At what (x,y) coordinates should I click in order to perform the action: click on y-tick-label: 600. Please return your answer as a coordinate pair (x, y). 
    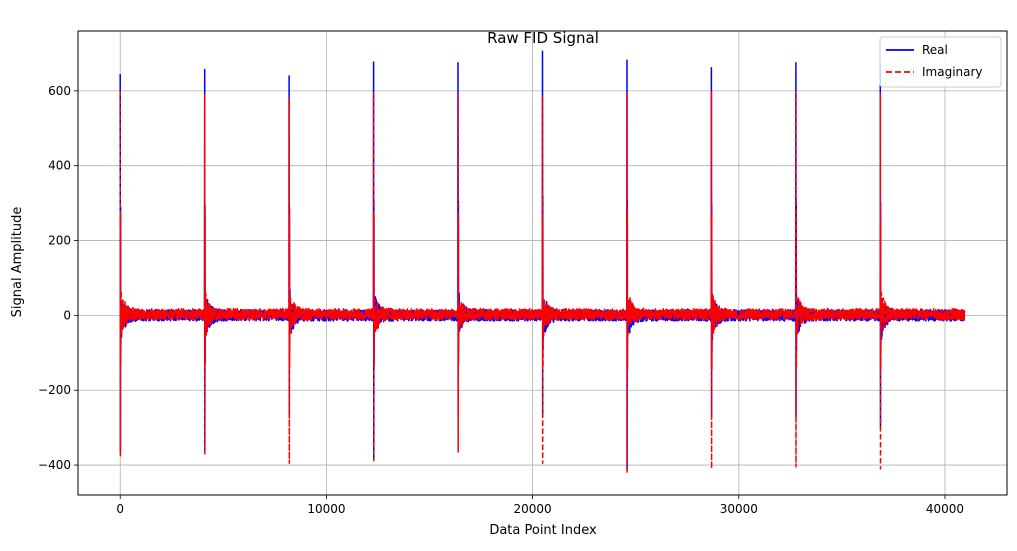
    Looking at the image, I should click on (59, 91).